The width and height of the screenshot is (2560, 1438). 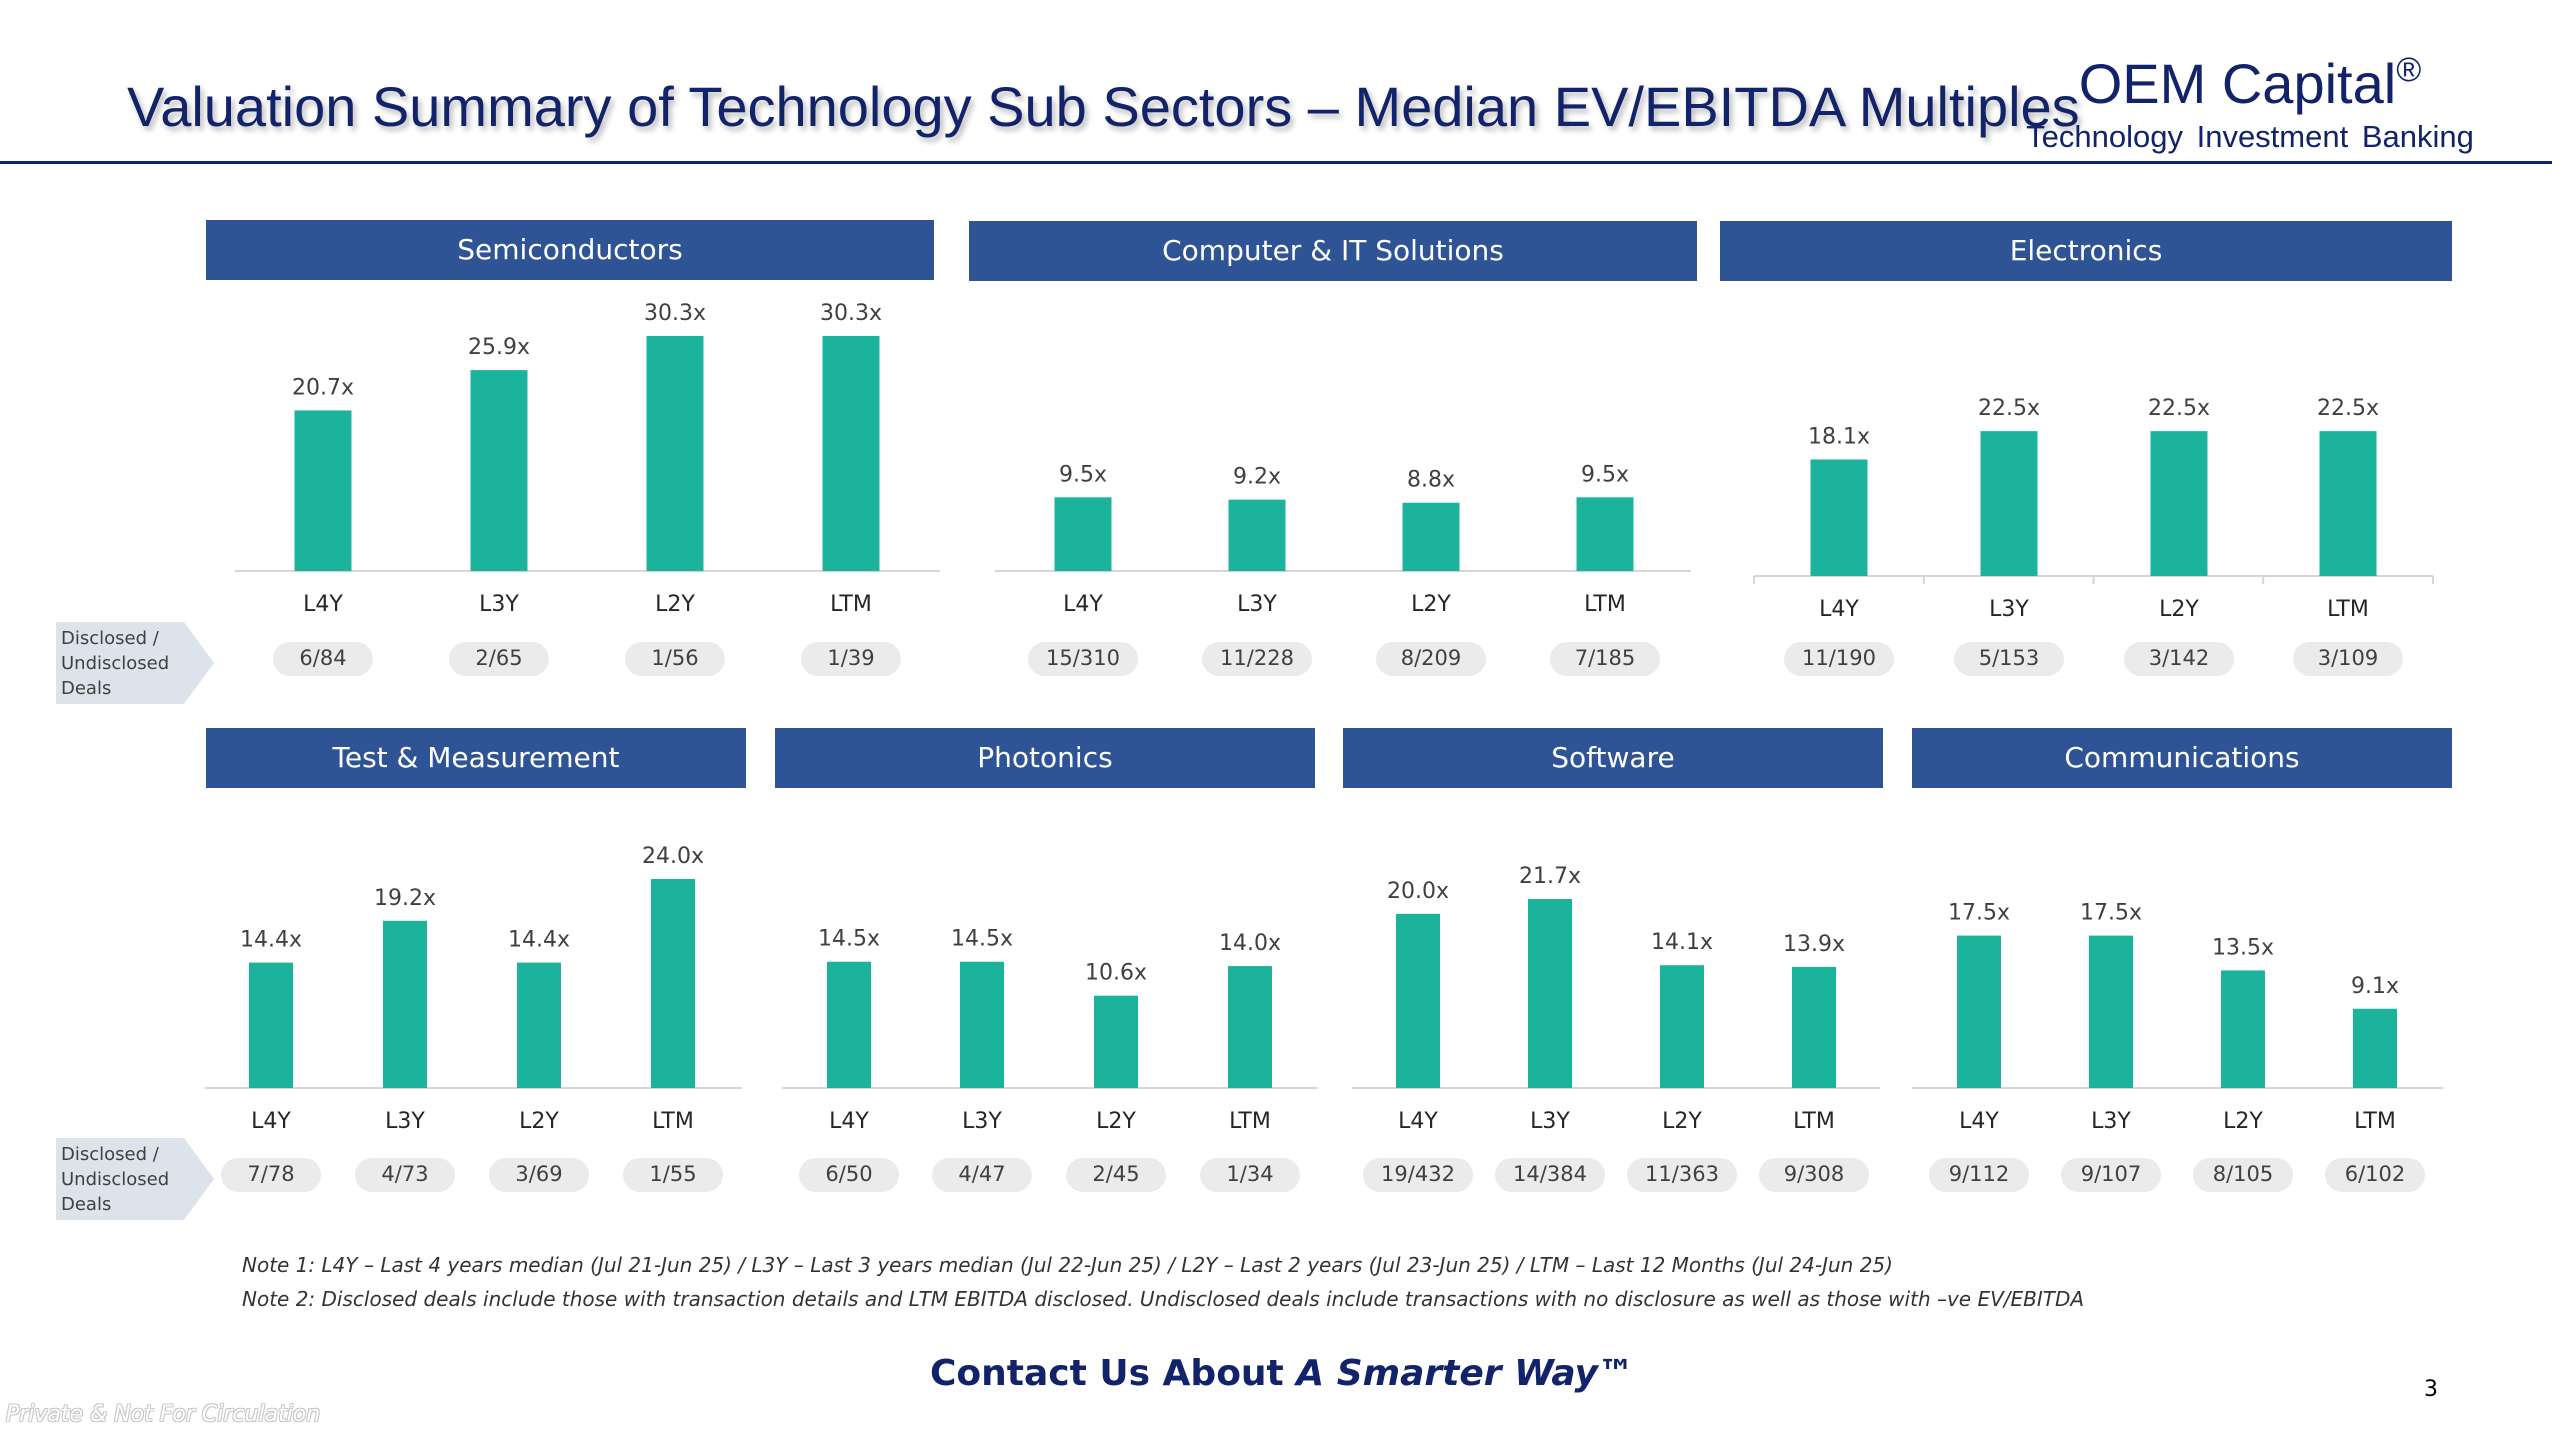 I want to click on confidentiality-watermark: Private & Not For Circulation, so click(x=163, y=1414).